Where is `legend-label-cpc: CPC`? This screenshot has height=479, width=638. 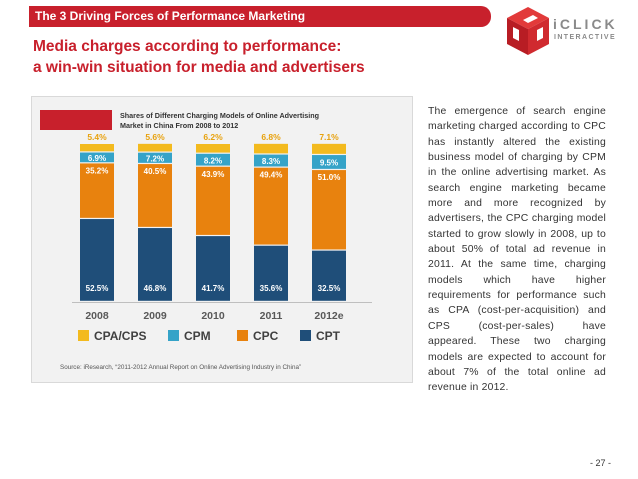
legend-label-cpc: CPC is located at coordinates (266, 336).